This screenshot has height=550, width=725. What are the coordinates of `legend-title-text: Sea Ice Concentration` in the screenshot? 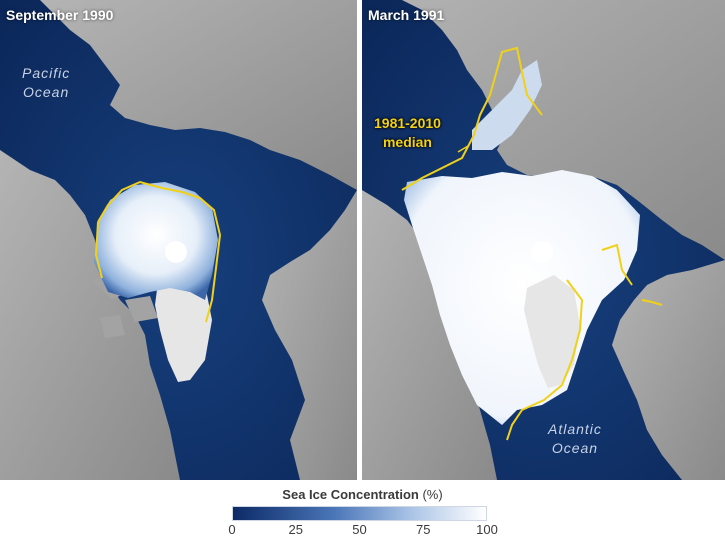 It's located at (350, 494).